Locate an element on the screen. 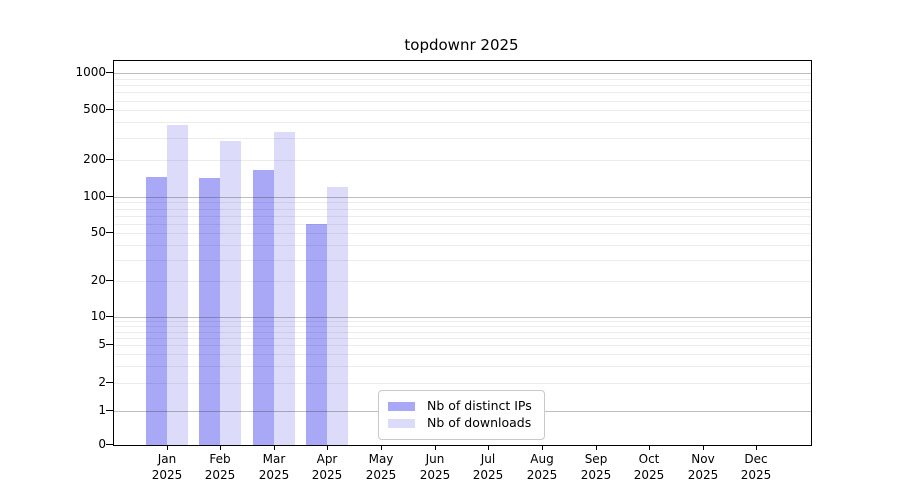 This screenshot has width=900, height=500. x-tick-label: Feb 2025 is located at coordinates (220, 467).